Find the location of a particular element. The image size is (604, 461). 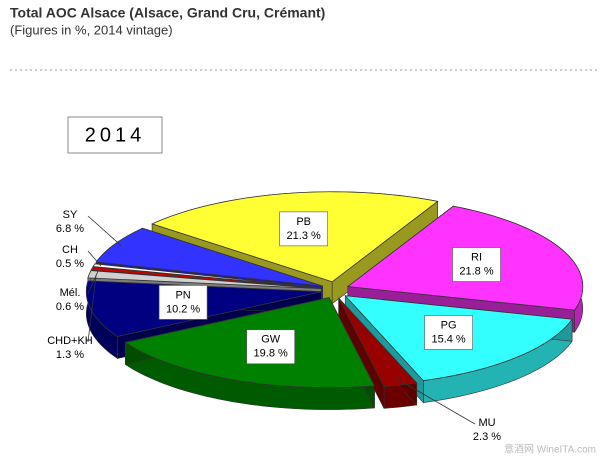

value-label: 0.6 % is located at coordinates (70, 307).